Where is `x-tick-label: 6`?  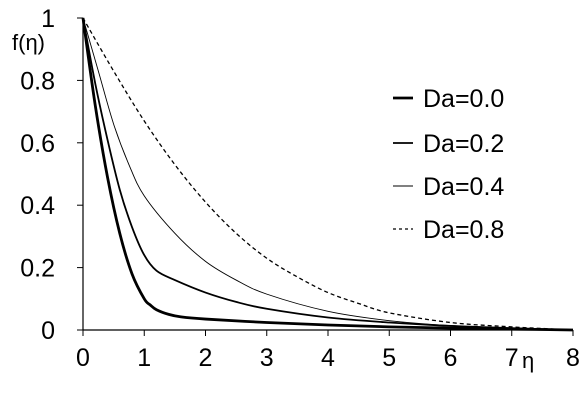
x-tick-label: 6 is located at coordinates (451, 358).